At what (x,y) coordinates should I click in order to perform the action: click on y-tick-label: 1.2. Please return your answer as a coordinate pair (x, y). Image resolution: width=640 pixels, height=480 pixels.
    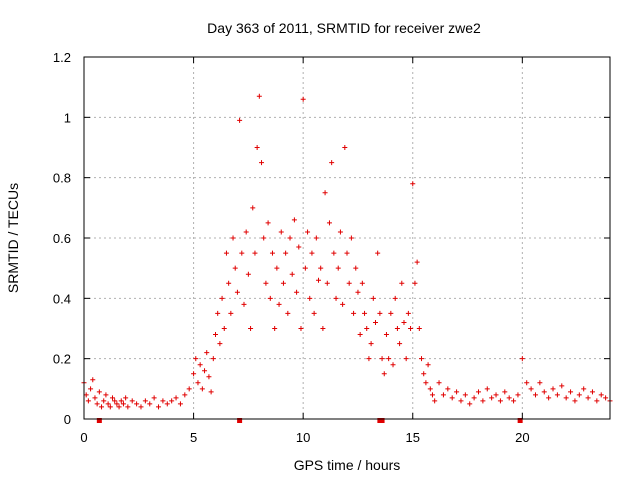
    Looking at the image, I should click on (62, 57).